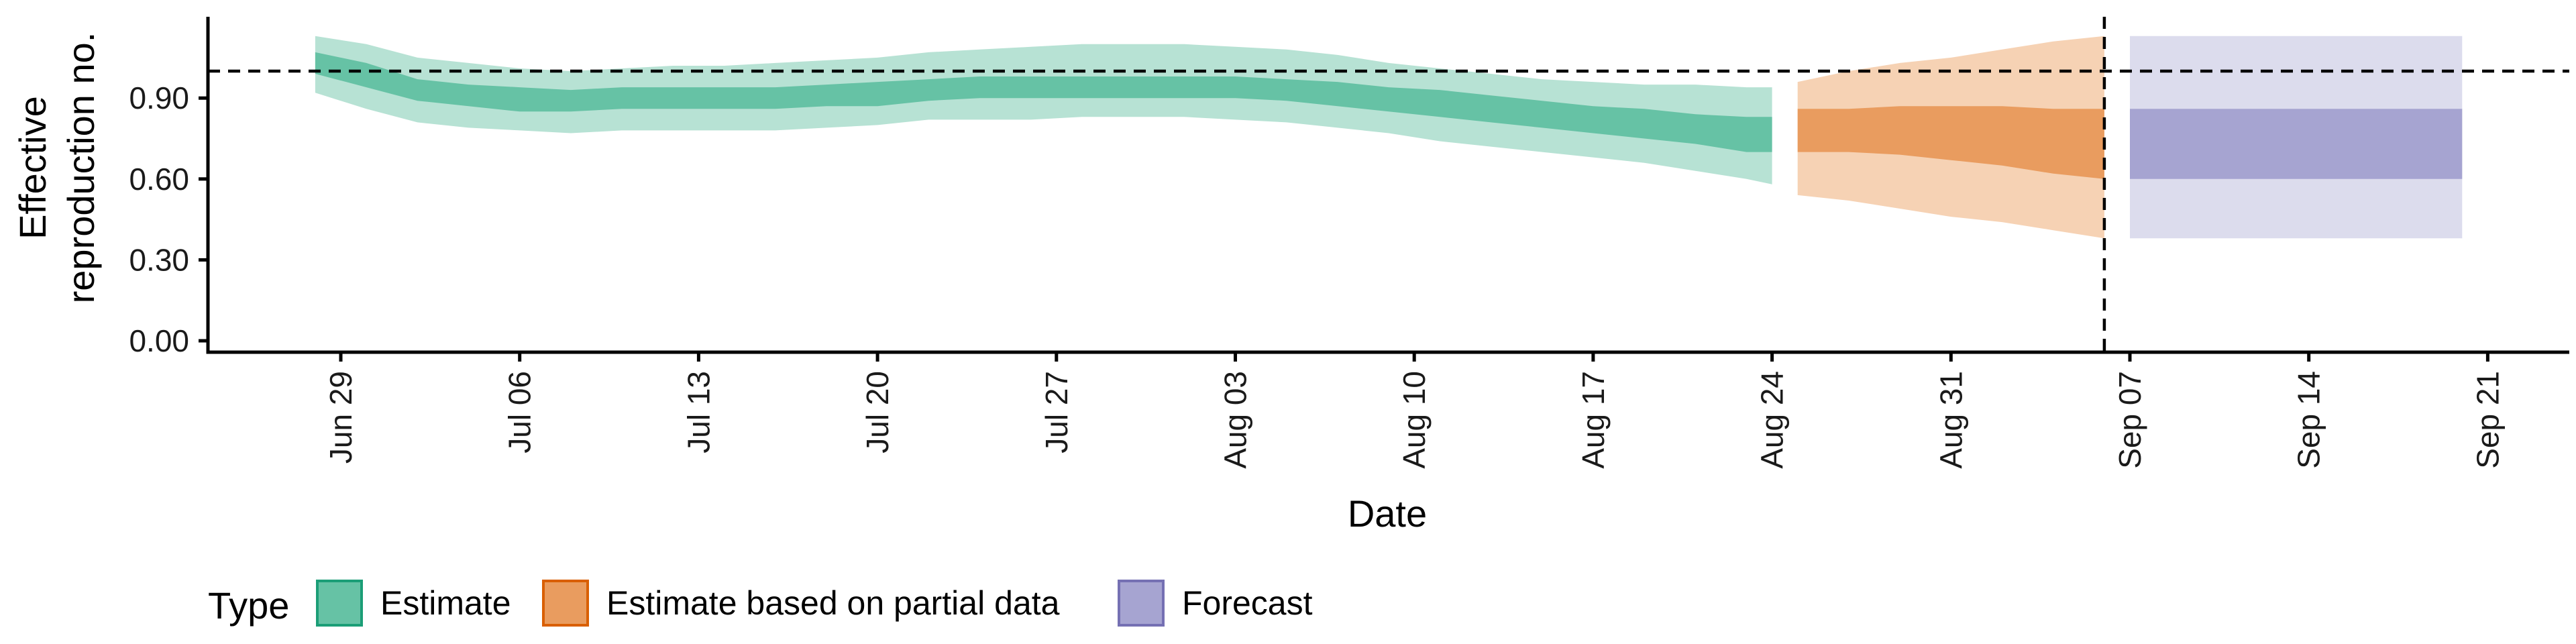 The height and width of the screenshot is (644, 2576). Describe the element at coordinates (1056, 412) in the screenshot. I see `x-tick-label: Jul 27` at that location.